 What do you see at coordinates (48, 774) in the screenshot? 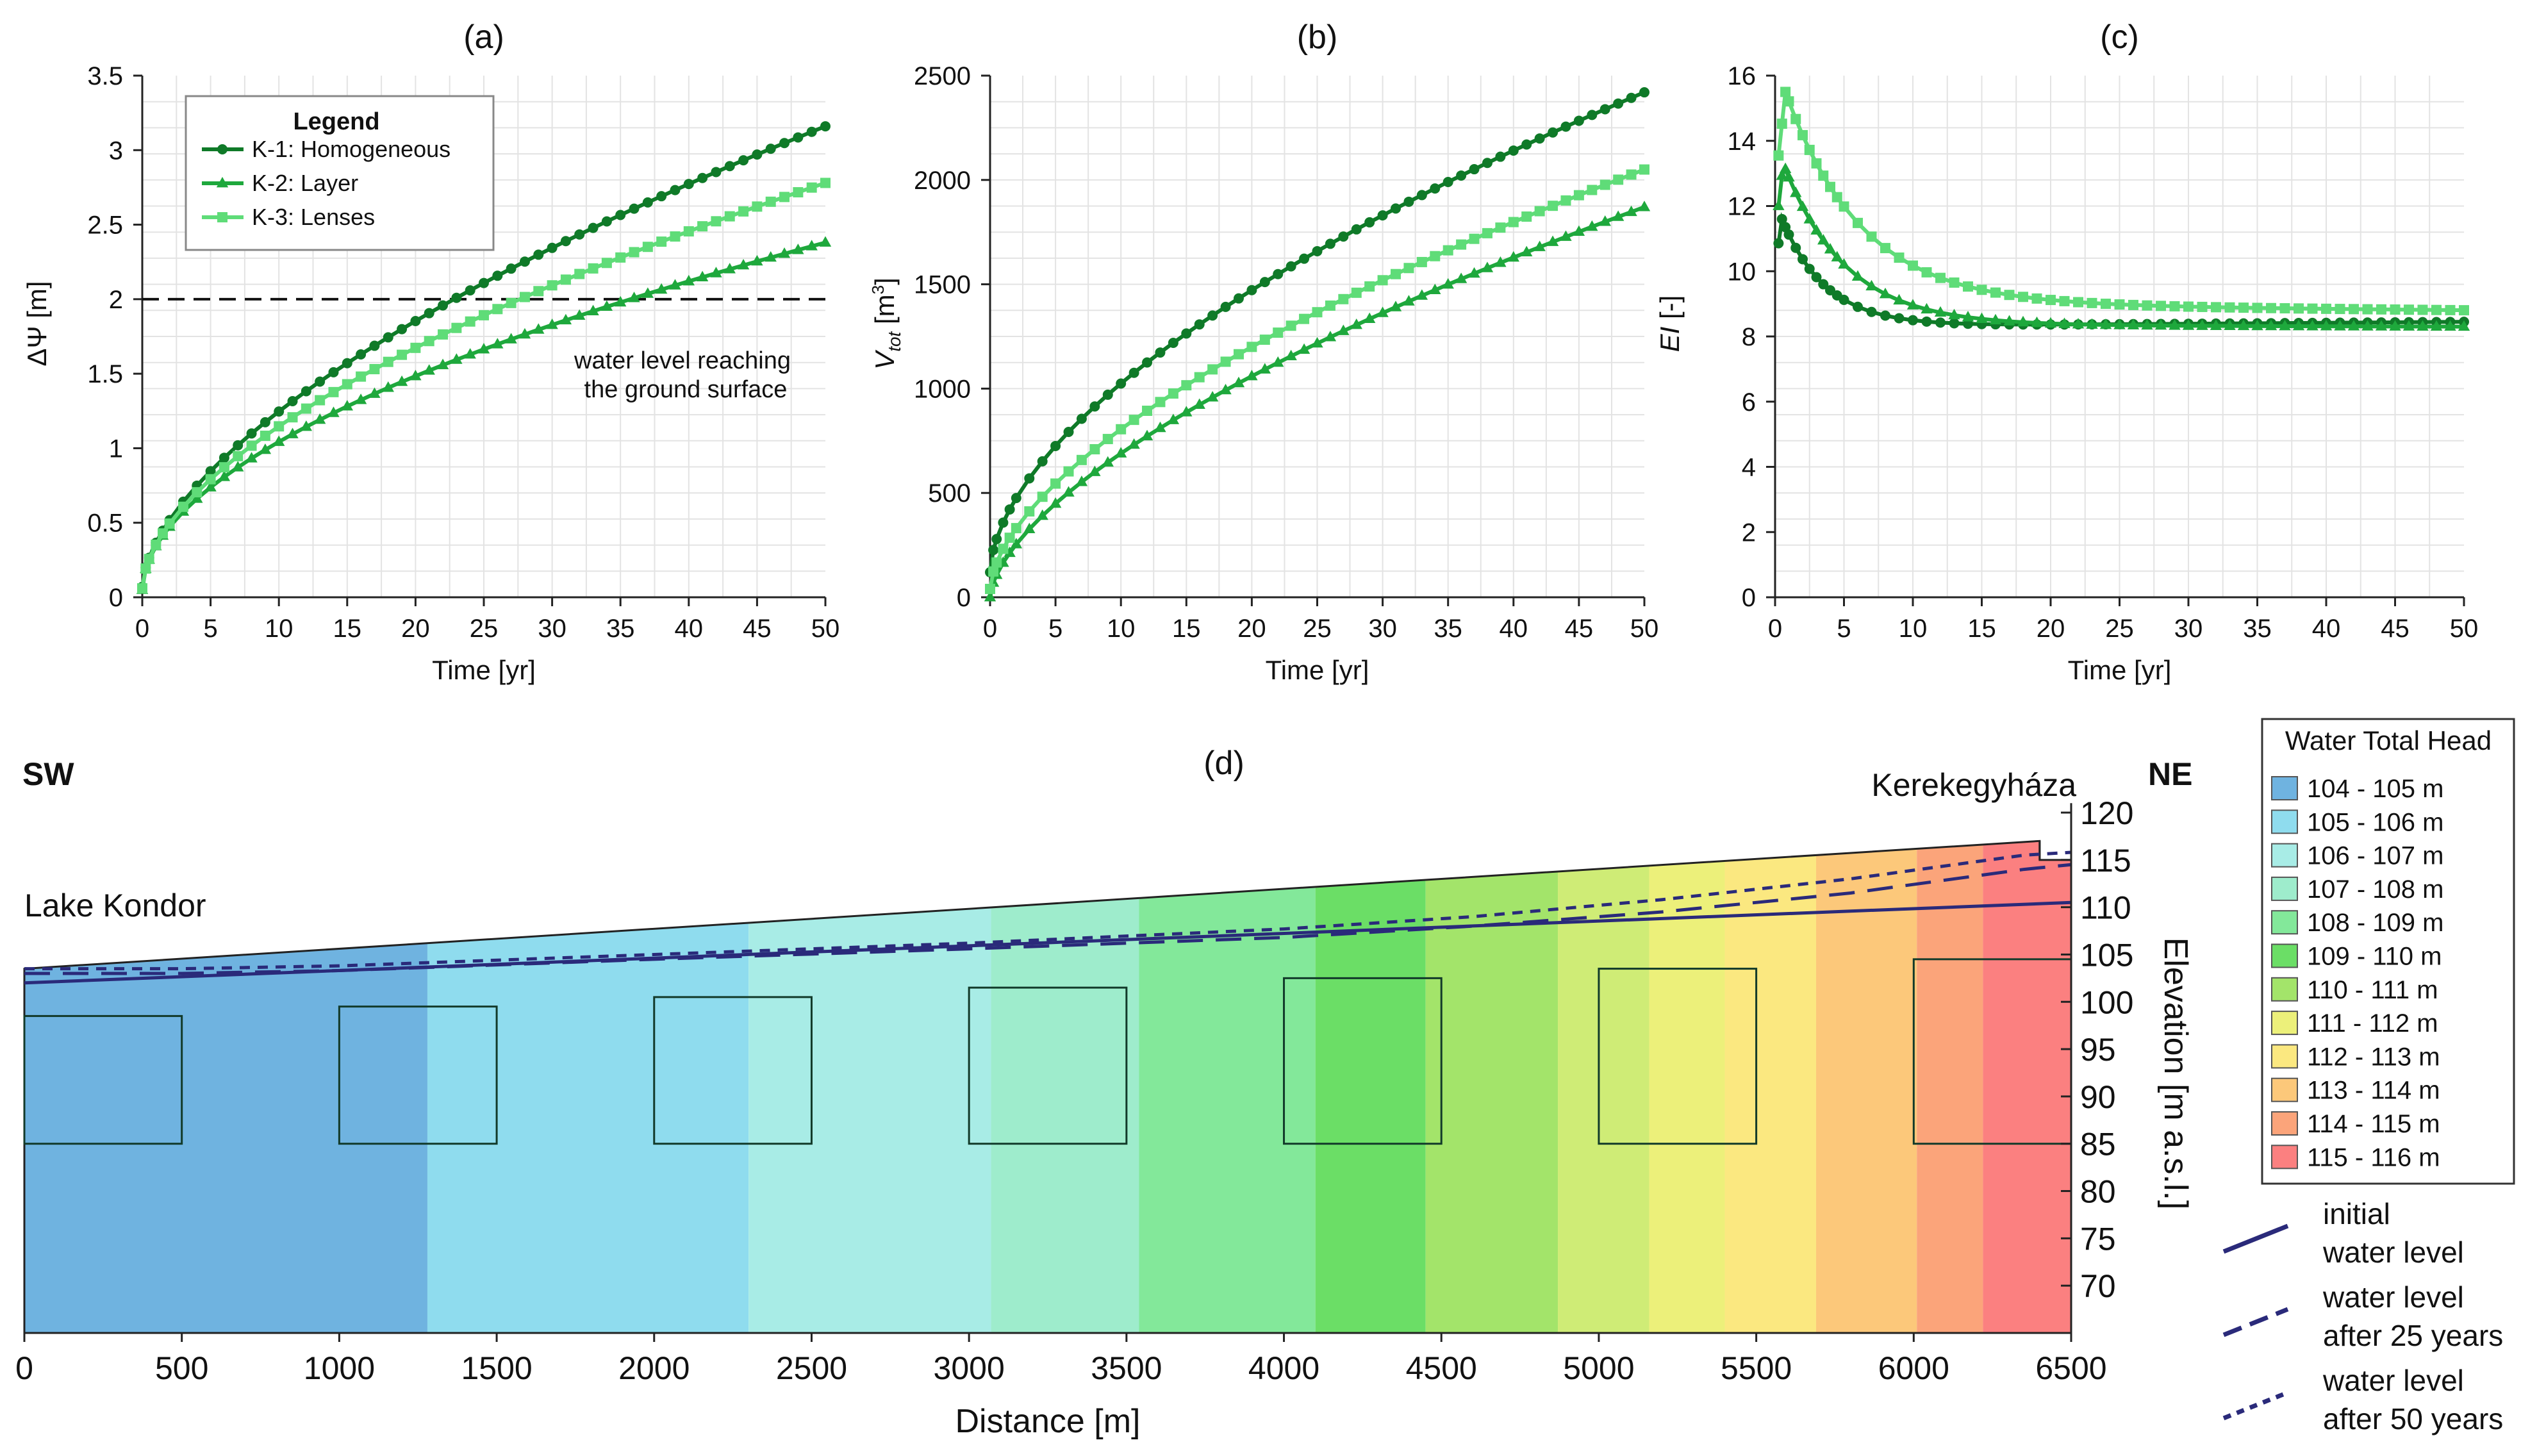
I see `direction-label-sw: SW` at bounding box center [48, 774].